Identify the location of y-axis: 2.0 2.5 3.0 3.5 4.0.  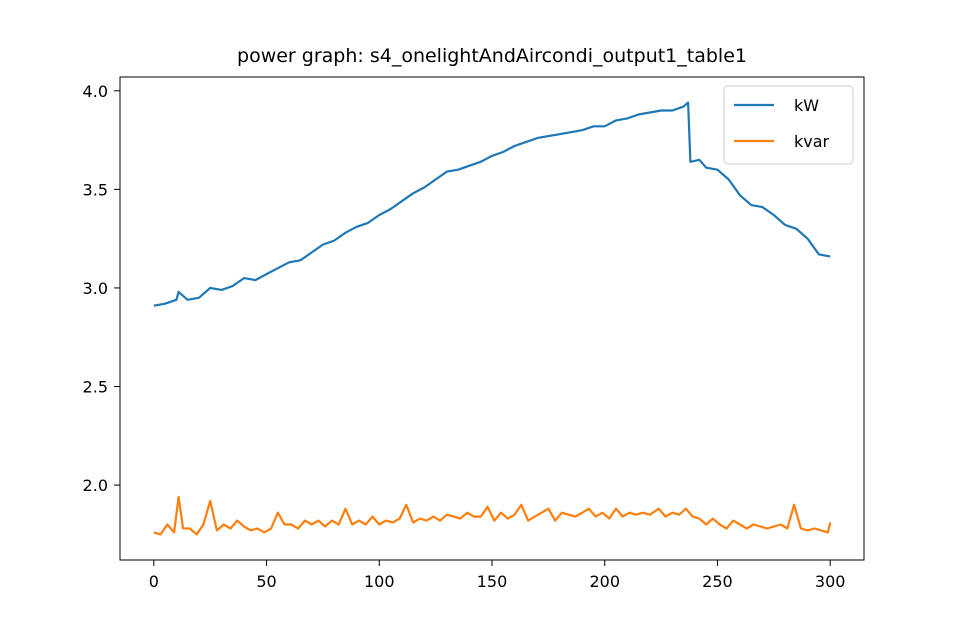
(101, 288).